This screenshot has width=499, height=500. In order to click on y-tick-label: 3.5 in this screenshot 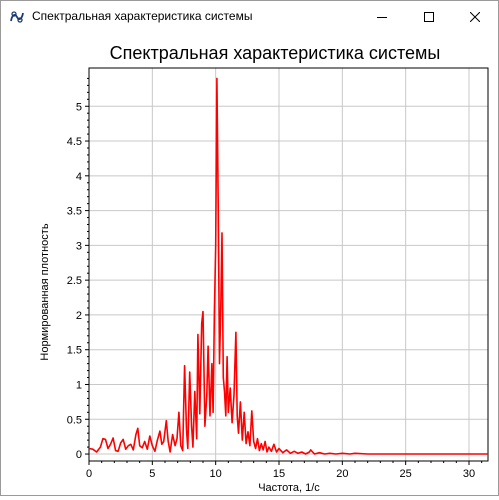, I will do `click(74, 212)`.